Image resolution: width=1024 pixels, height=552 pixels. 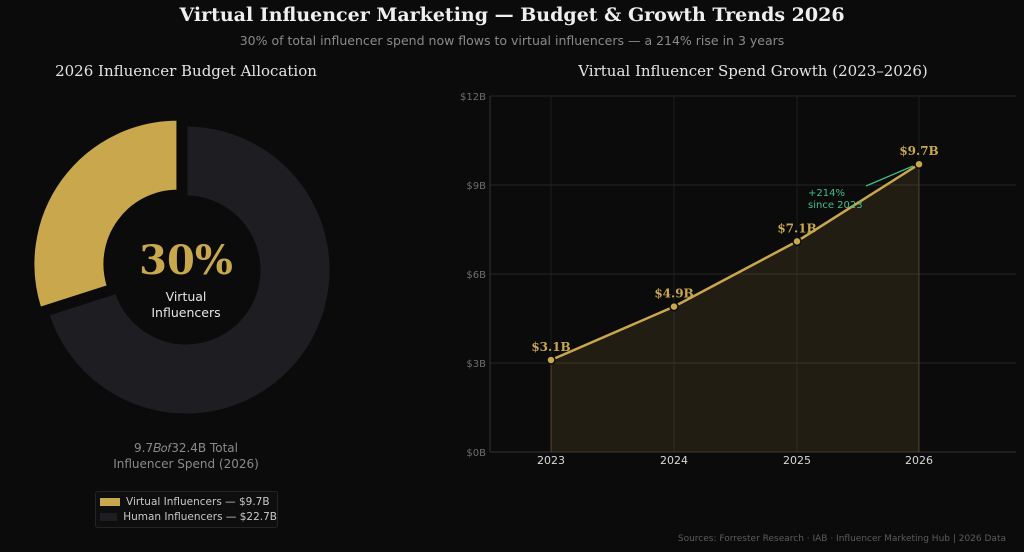 What do you see at coordinates (476, 364) in the screenshot?
I see `y-tick-label: $3B` at bounding box center [476, 364].